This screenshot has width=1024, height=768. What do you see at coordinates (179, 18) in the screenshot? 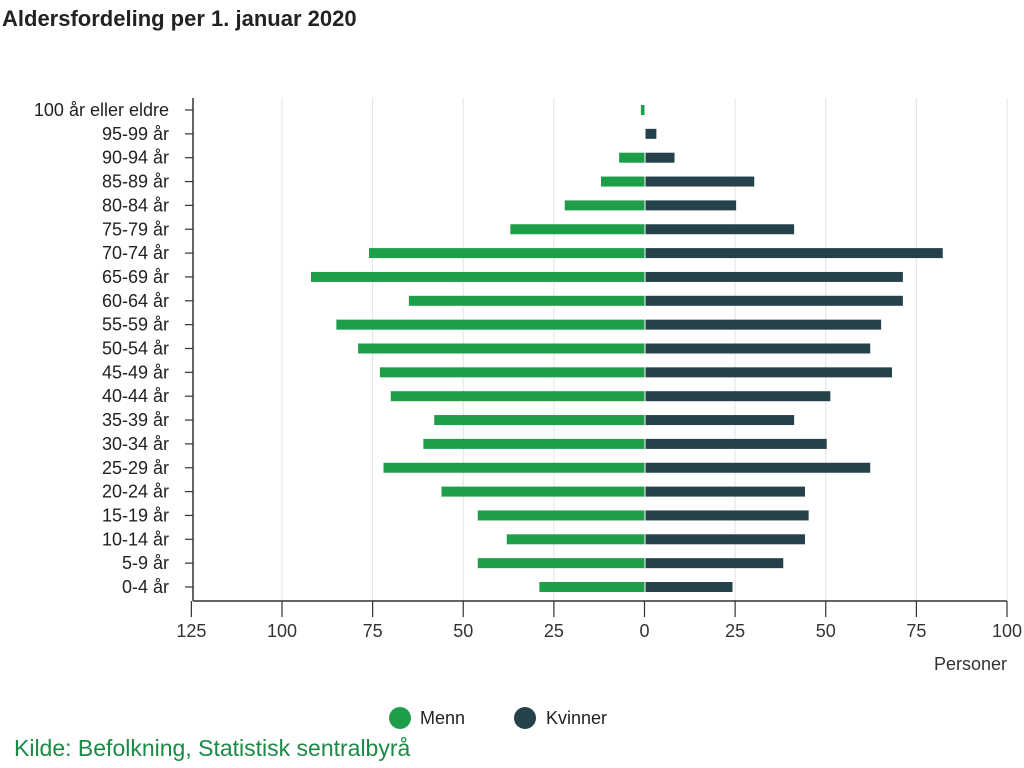
I see `chart-title: Aldersfordeling per 1. januar 2020` at bounding box center [179, 18].